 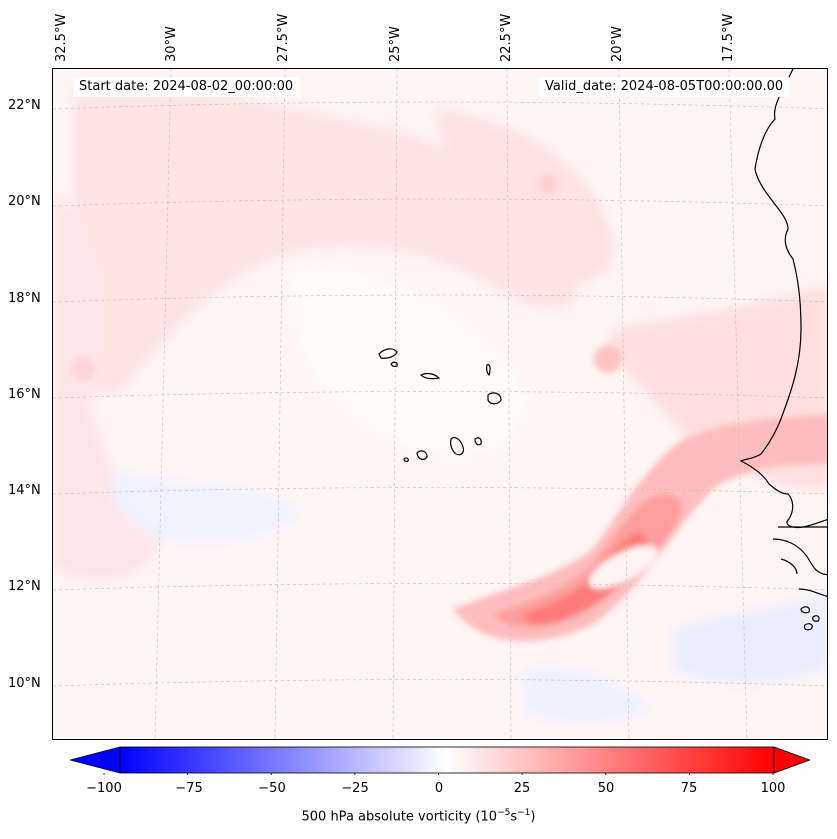 What do you see at coordinates (189, 788) in the screenshot?
I see `colorbar-tick-label: −75` at bounding box center [189, 788].